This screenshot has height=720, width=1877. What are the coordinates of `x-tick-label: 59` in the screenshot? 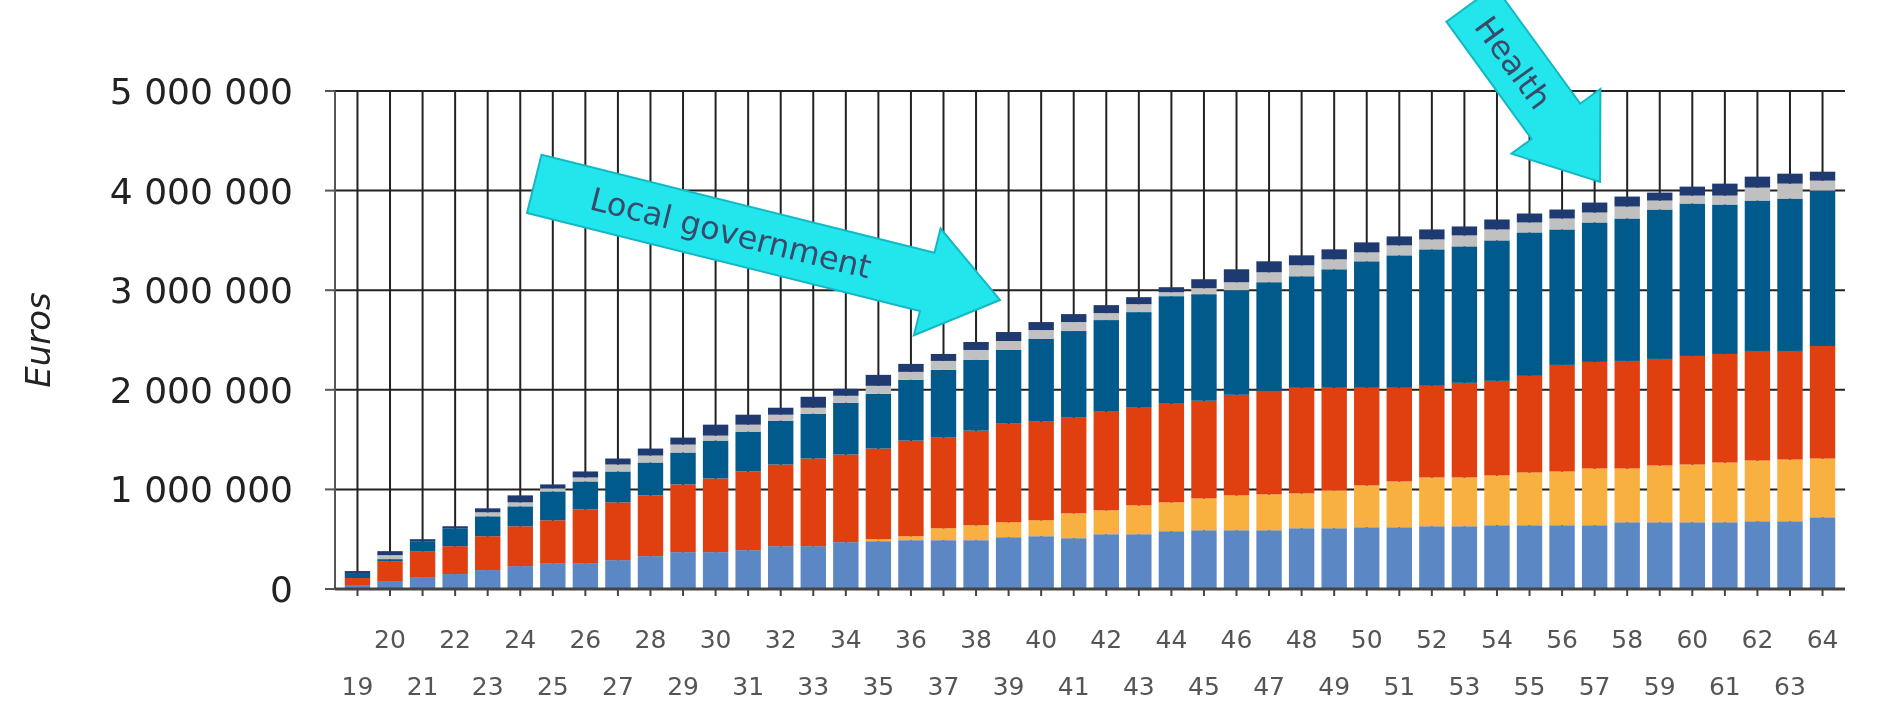 It's located at (1659, 686).